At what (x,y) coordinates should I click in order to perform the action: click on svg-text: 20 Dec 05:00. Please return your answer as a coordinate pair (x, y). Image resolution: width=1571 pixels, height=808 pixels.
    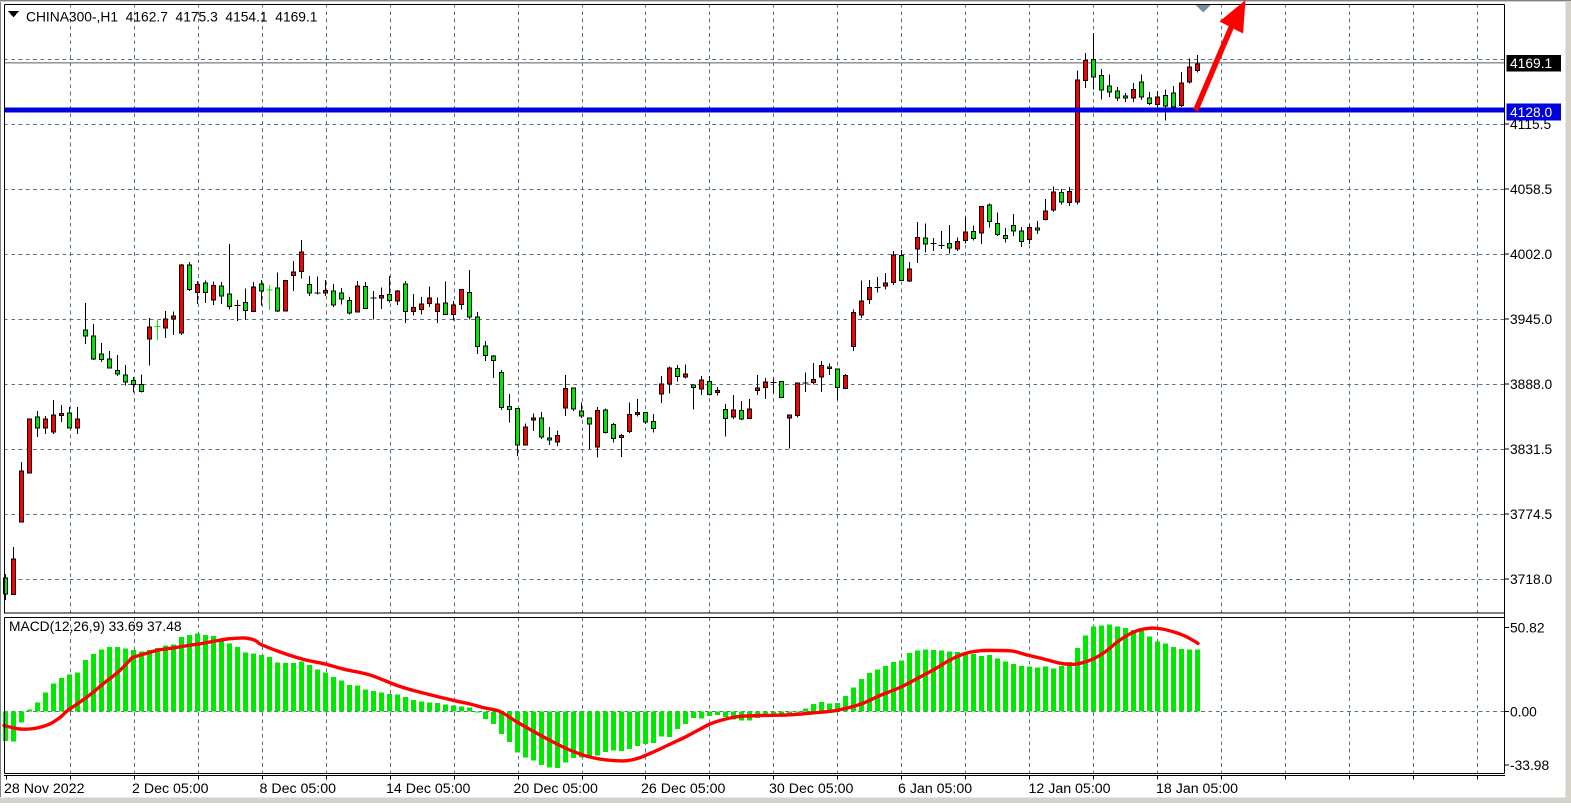
    Looking at the image, I should click on (556, 789).